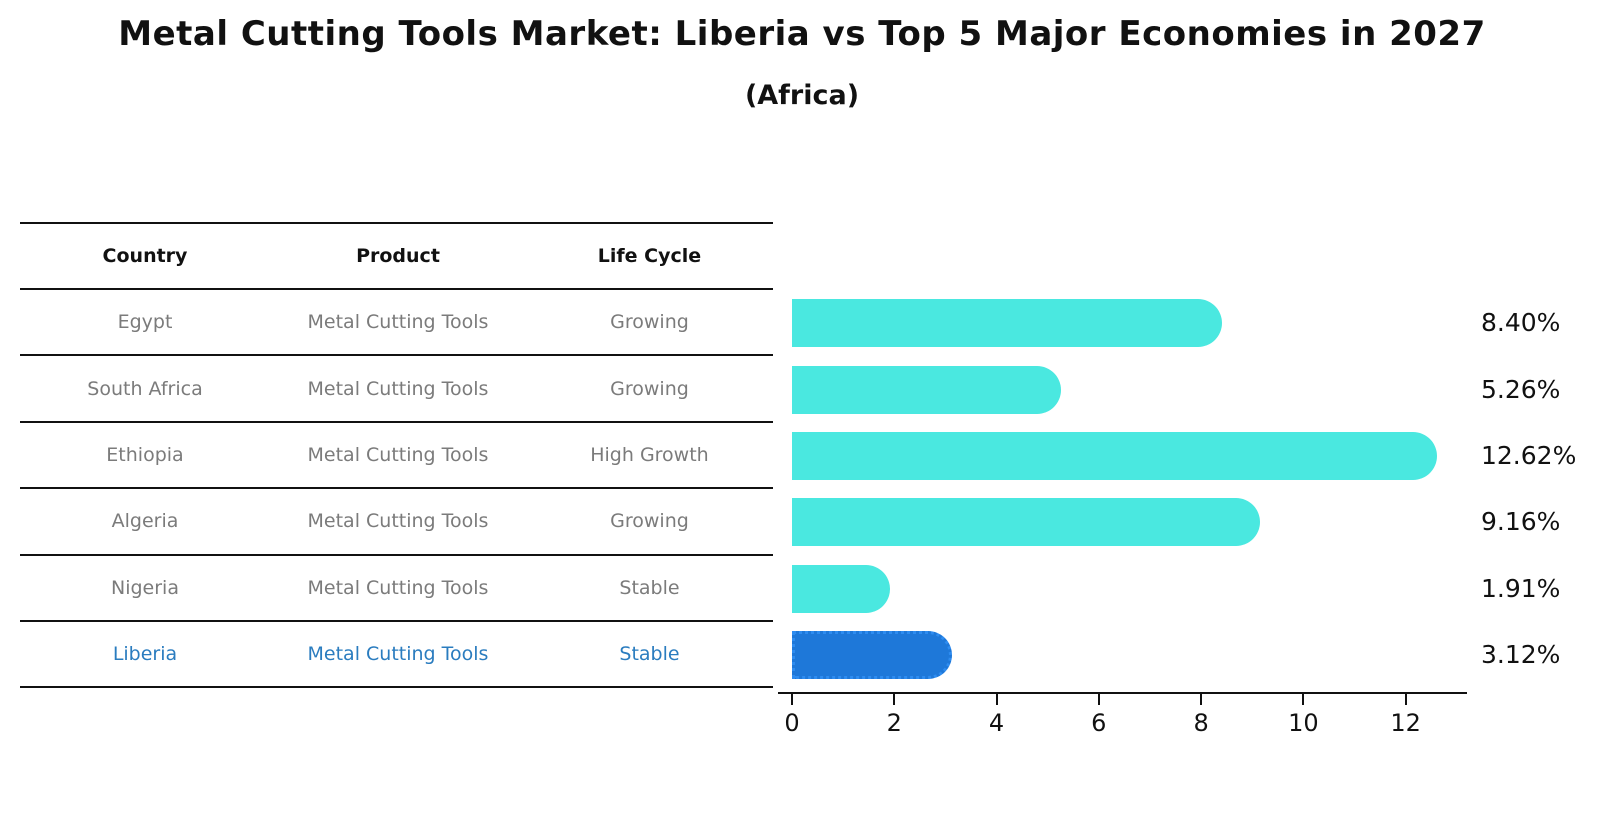 The width and height of the screenshot is (1604, 823). I want to click on cell-country: Algeria, so click(145, 521).